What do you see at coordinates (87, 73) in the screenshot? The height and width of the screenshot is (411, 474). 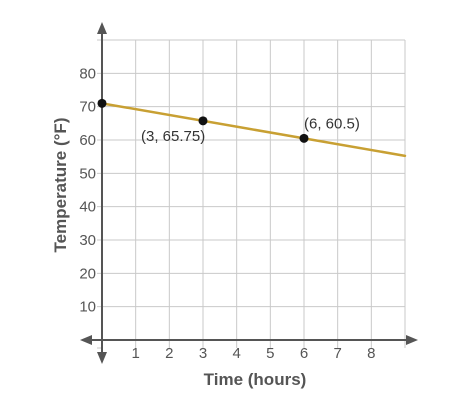 I see `y-tick-label: 80` at bounding box center [87, 73].